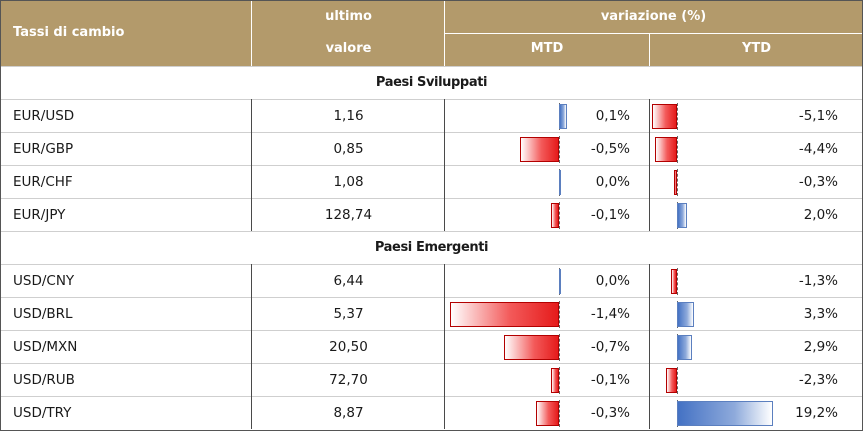 This screenshot has height=431, width=863. Describe the element at coordinates (431, 313) in the screenshot. I see `table-row: USD/BRL 5,37 -1,4% 3,3%` at that location.